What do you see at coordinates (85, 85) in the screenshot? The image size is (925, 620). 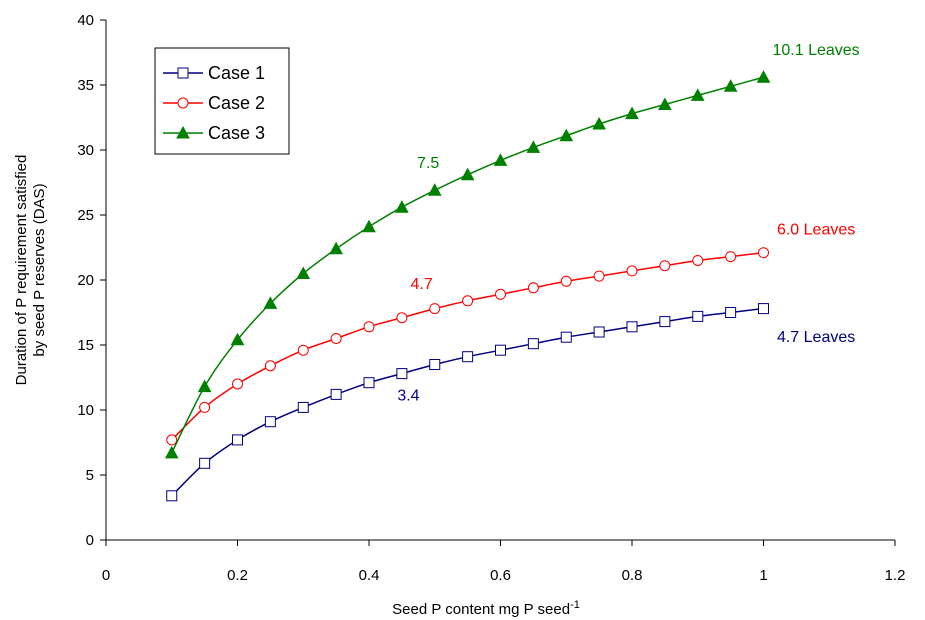 I see `y-tick-label: 35` at bounding box center [85, 85].